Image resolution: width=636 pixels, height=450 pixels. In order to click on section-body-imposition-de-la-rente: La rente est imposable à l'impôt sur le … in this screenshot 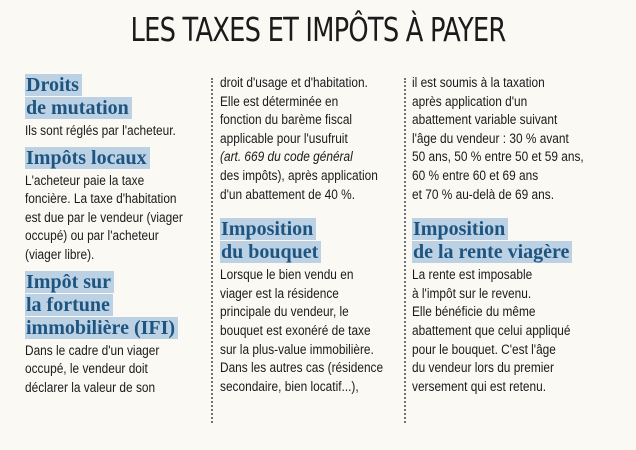, I will do `click(500, 331)`.